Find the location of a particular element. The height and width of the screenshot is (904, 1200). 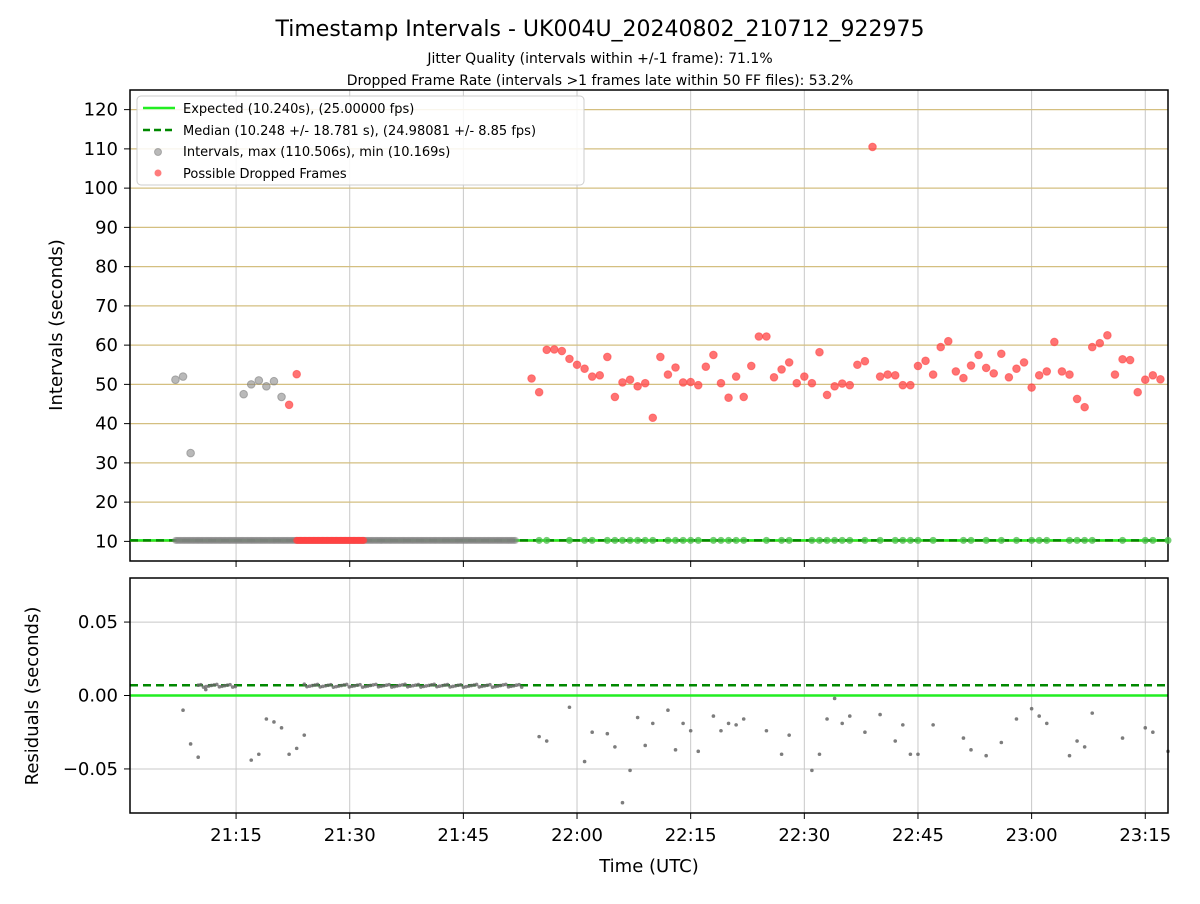

x-tick-label: 23:00 is located at coordinates (1032, 835).